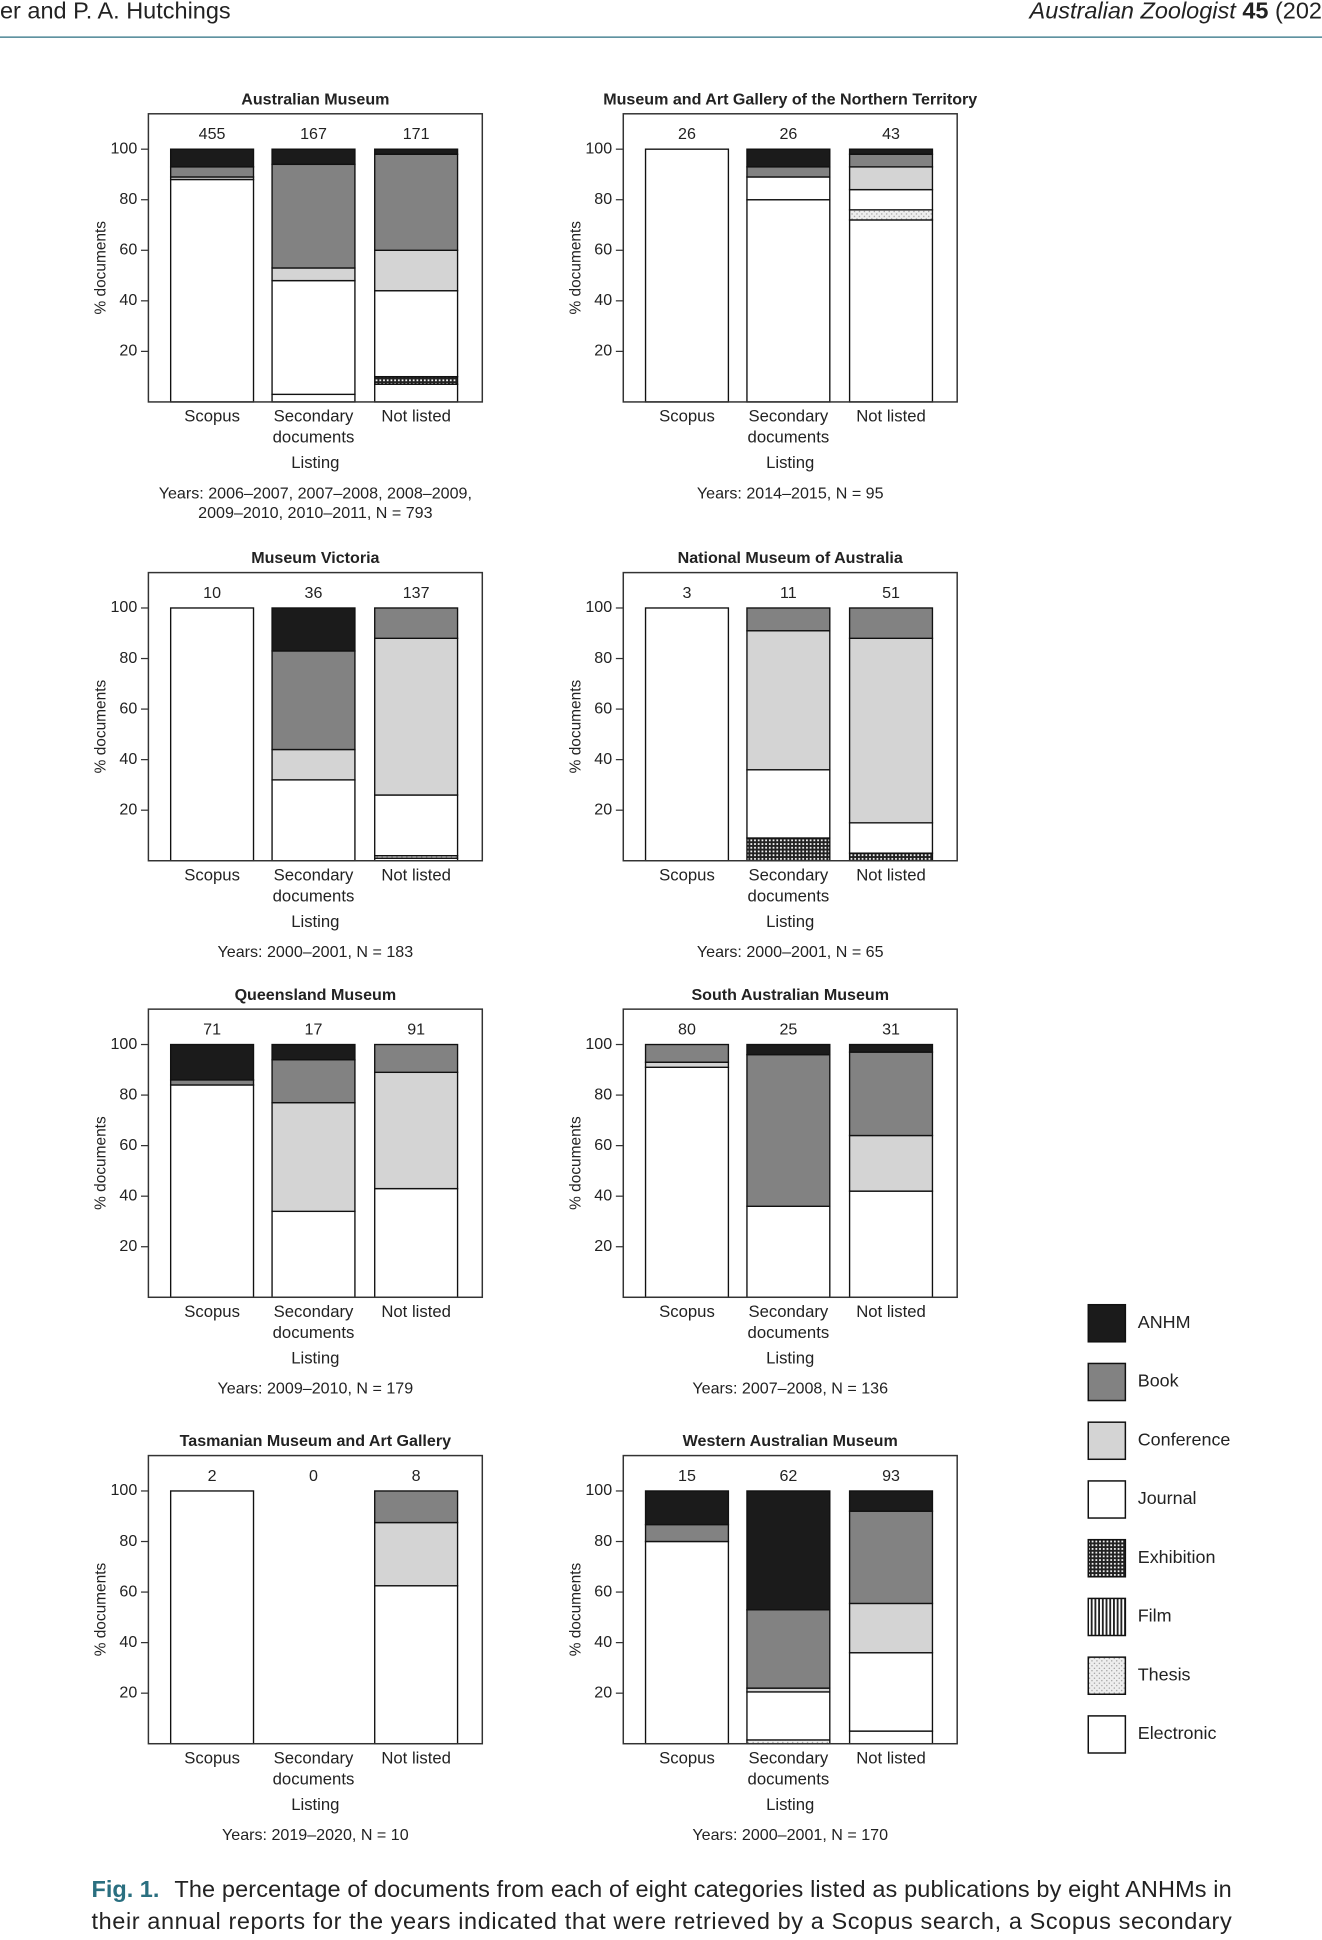  I want to click on chart-title: National Museum of Australia, so click(791, 558).